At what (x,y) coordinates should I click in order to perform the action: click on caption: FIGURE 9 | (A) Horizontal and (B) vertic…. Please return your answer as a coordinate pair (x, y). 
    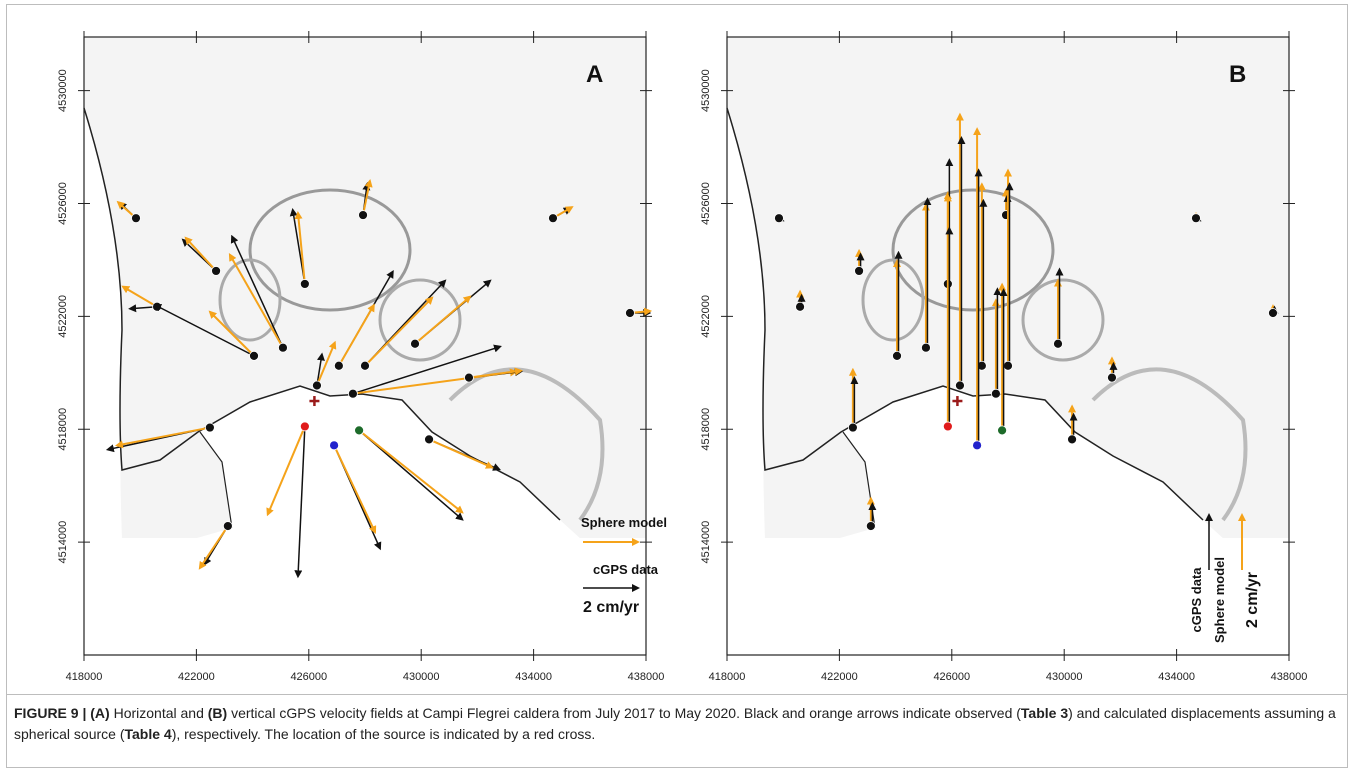
    Looking at the image, I should click on (676, 724).